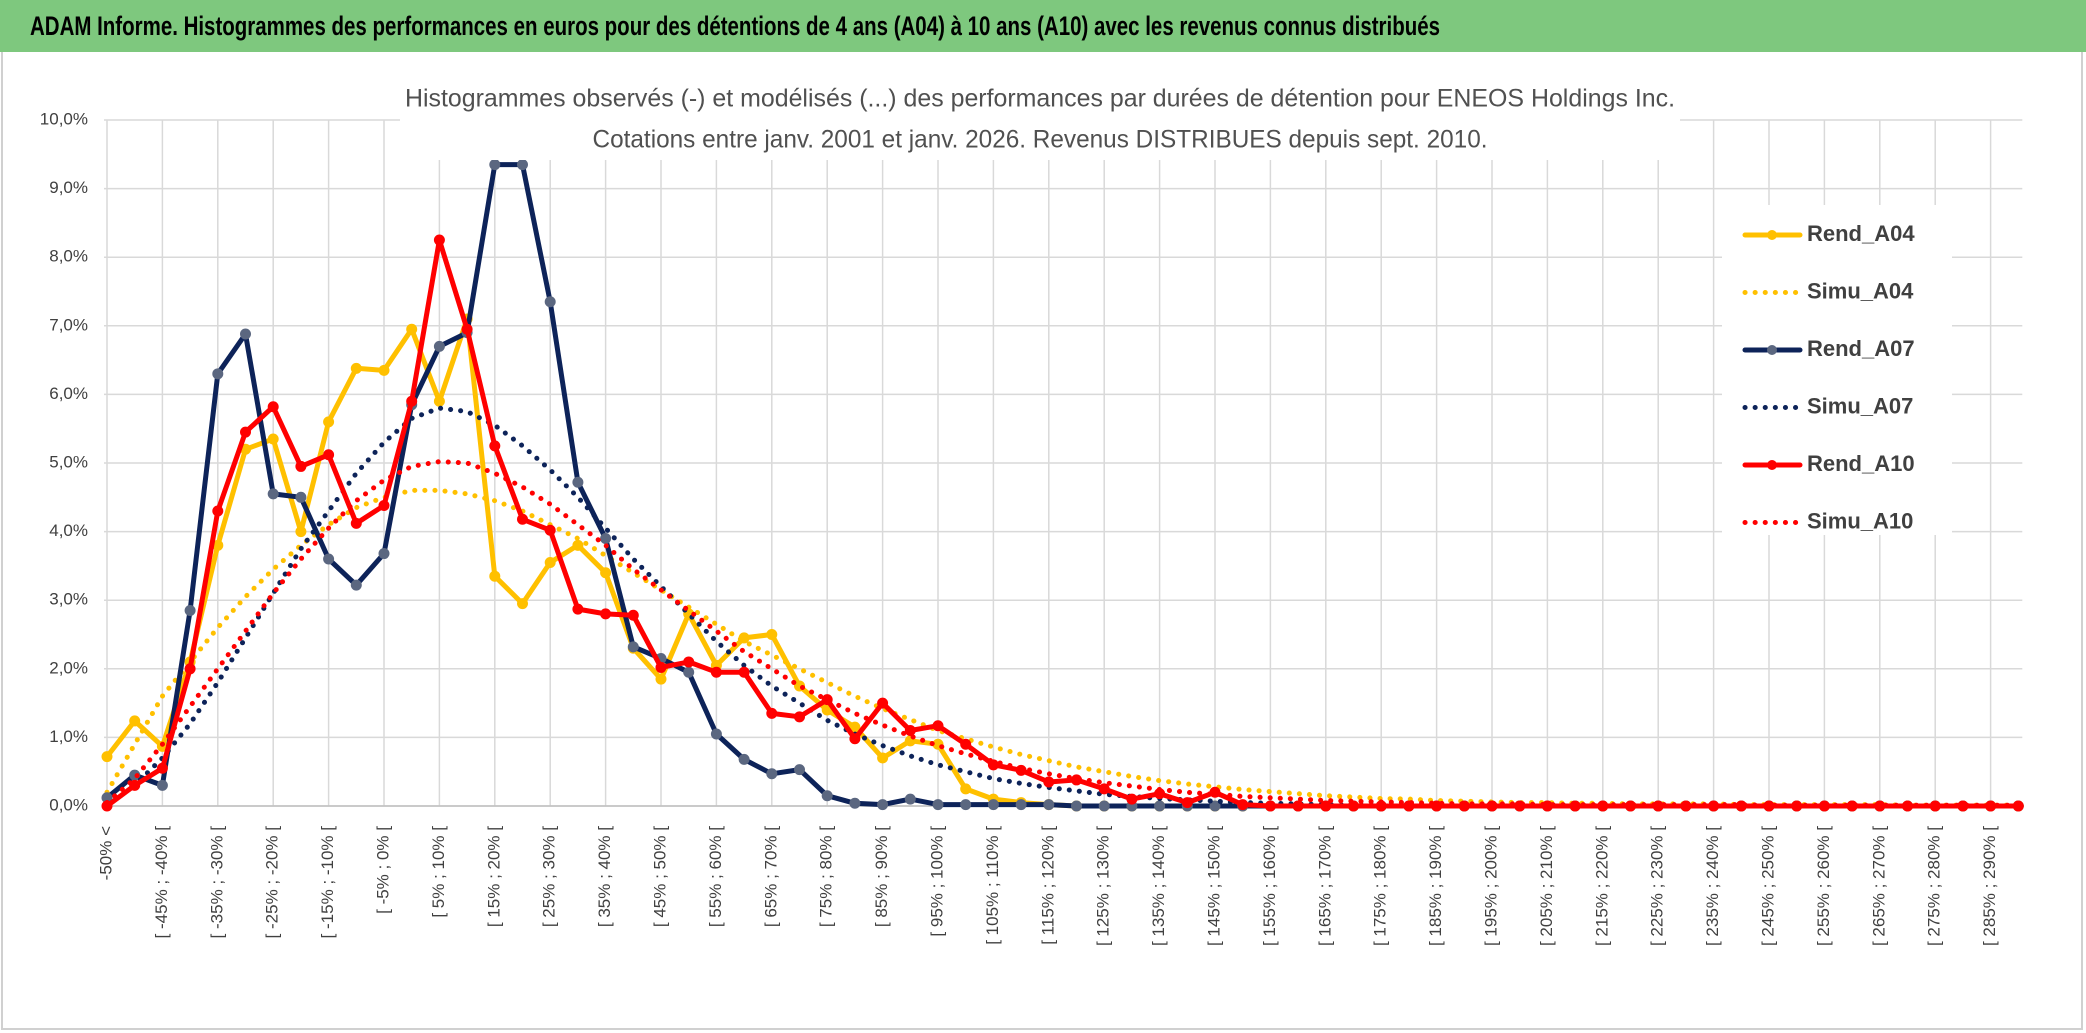 The image size is (2086, 1033). What do you see at coordinates (1861, 348) in the screenshot?
I see `legend-label: Rend_A07` at bounding box center [1861, 348].